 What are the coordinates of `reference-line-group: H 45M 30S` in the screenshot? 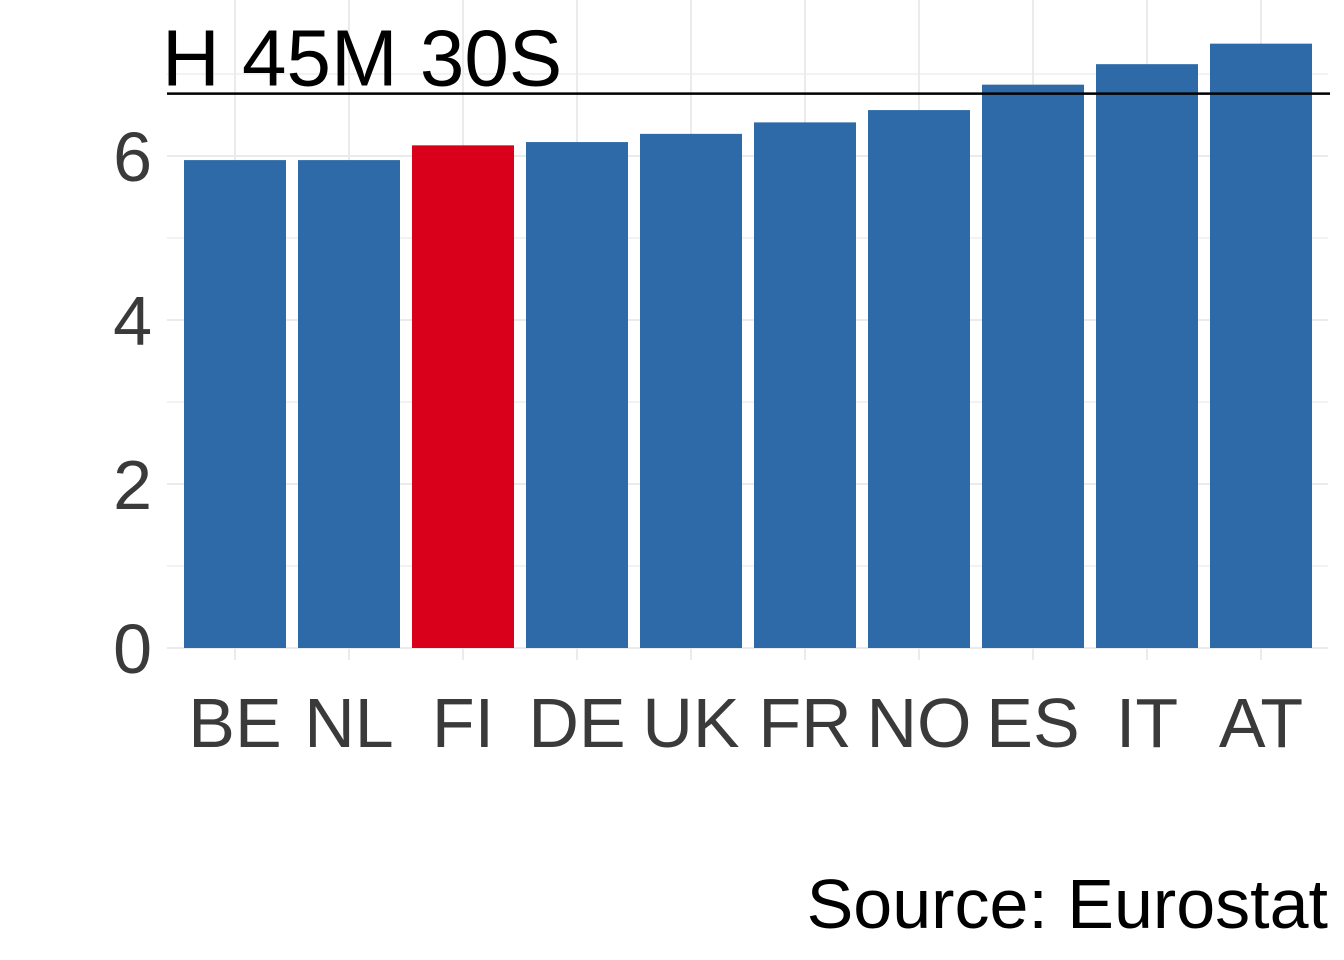 It's located at (746, 58).